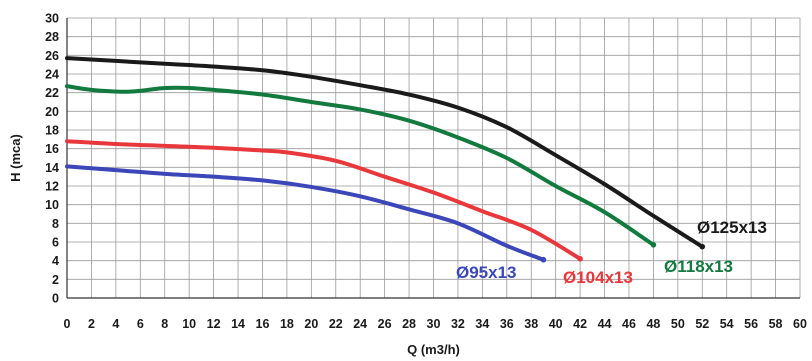  Describe the element at coordinates (482, 324) in the screenshot. I see `x-tick-label: 34` at that location.